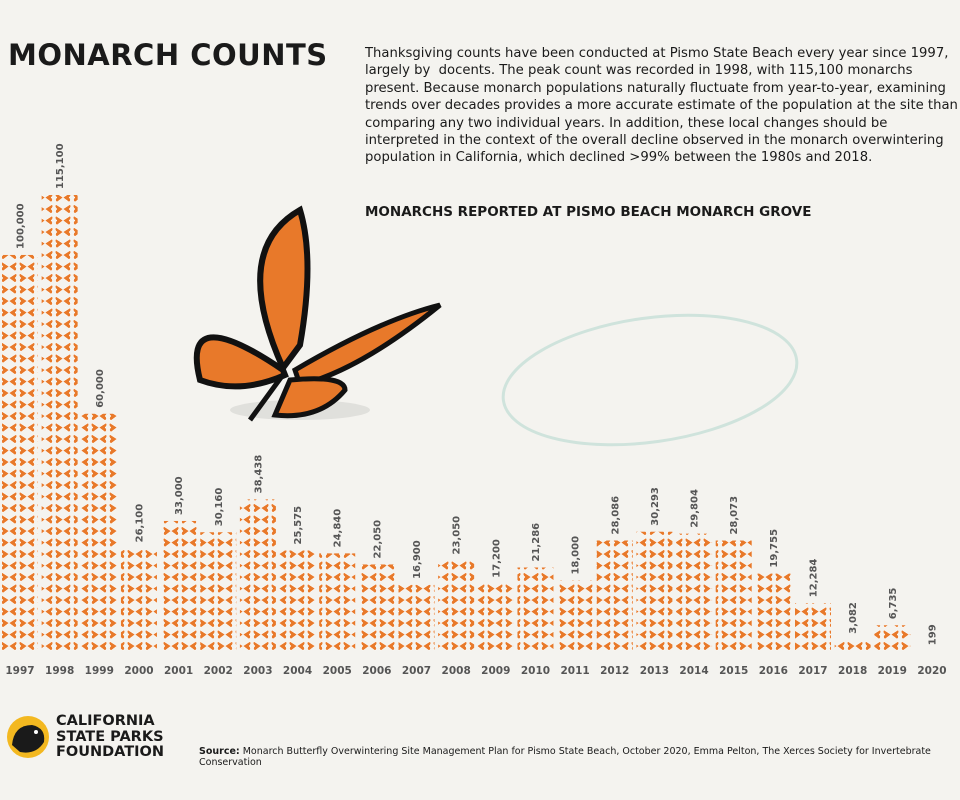  Describe the element at coordinates (376, 671) in the screenshot. I see `x-tick-label: 2006` at that location.